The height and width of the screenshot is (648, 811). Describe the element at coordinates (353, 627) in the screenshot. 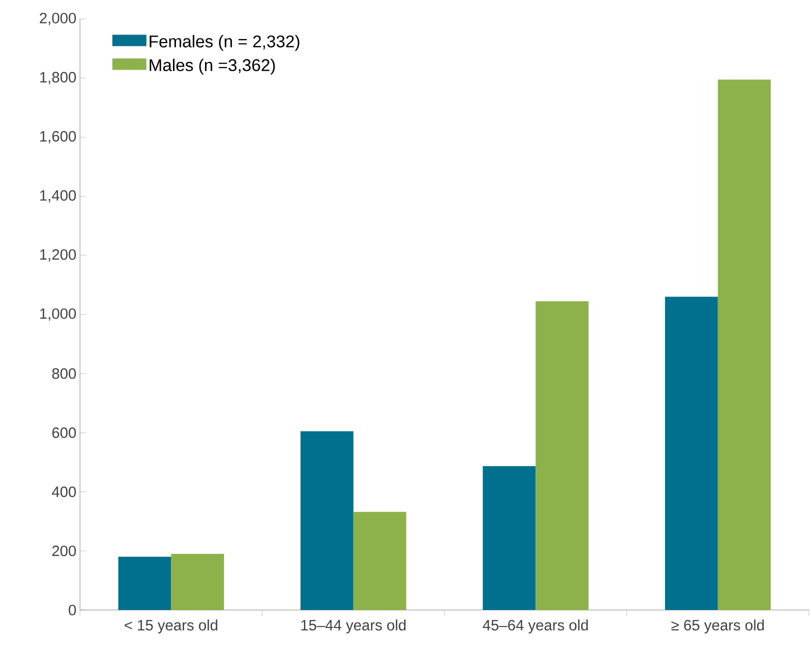

I see `x-tick-label: 15–44 years old` at that location.